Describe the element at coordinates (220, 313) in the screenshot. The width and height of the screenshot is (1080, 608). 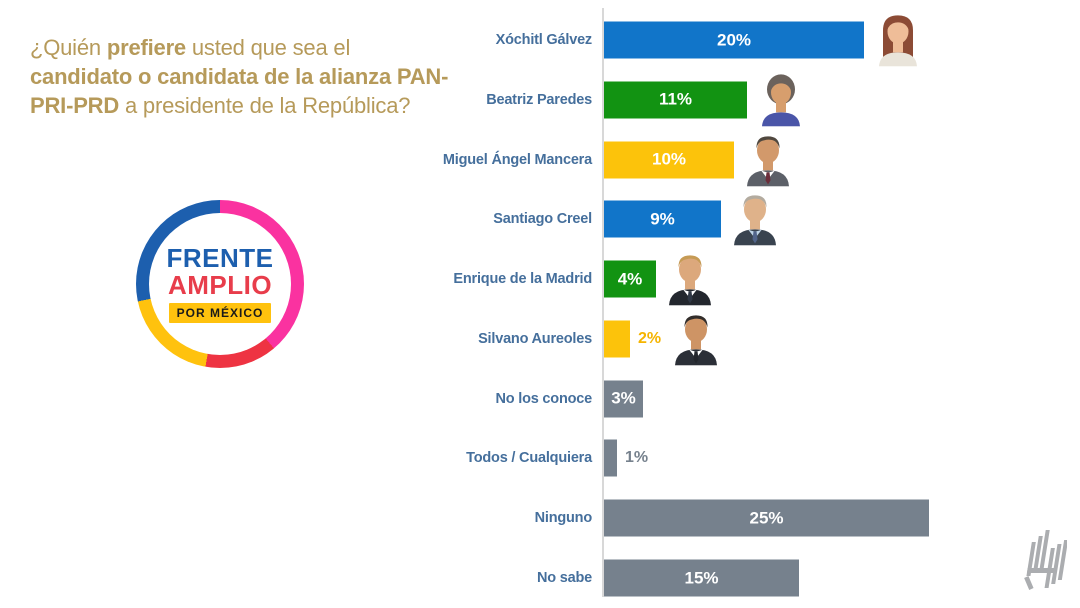
I see `logo-banner: POR MÉXICO` at that location.